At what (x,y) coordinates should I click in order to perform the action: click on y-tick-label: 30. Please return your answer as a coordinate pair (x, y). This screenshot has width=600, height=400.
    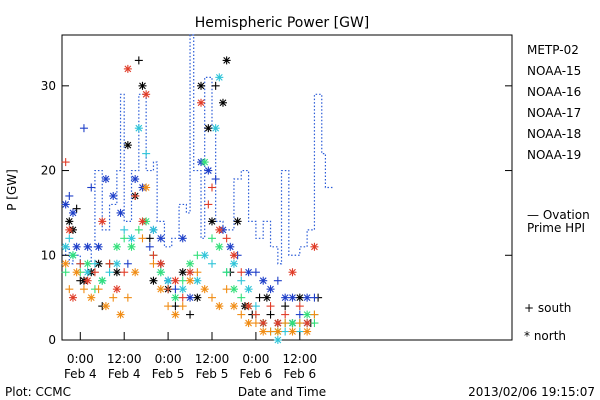
    Looking at the image, I should click on (48, 86).